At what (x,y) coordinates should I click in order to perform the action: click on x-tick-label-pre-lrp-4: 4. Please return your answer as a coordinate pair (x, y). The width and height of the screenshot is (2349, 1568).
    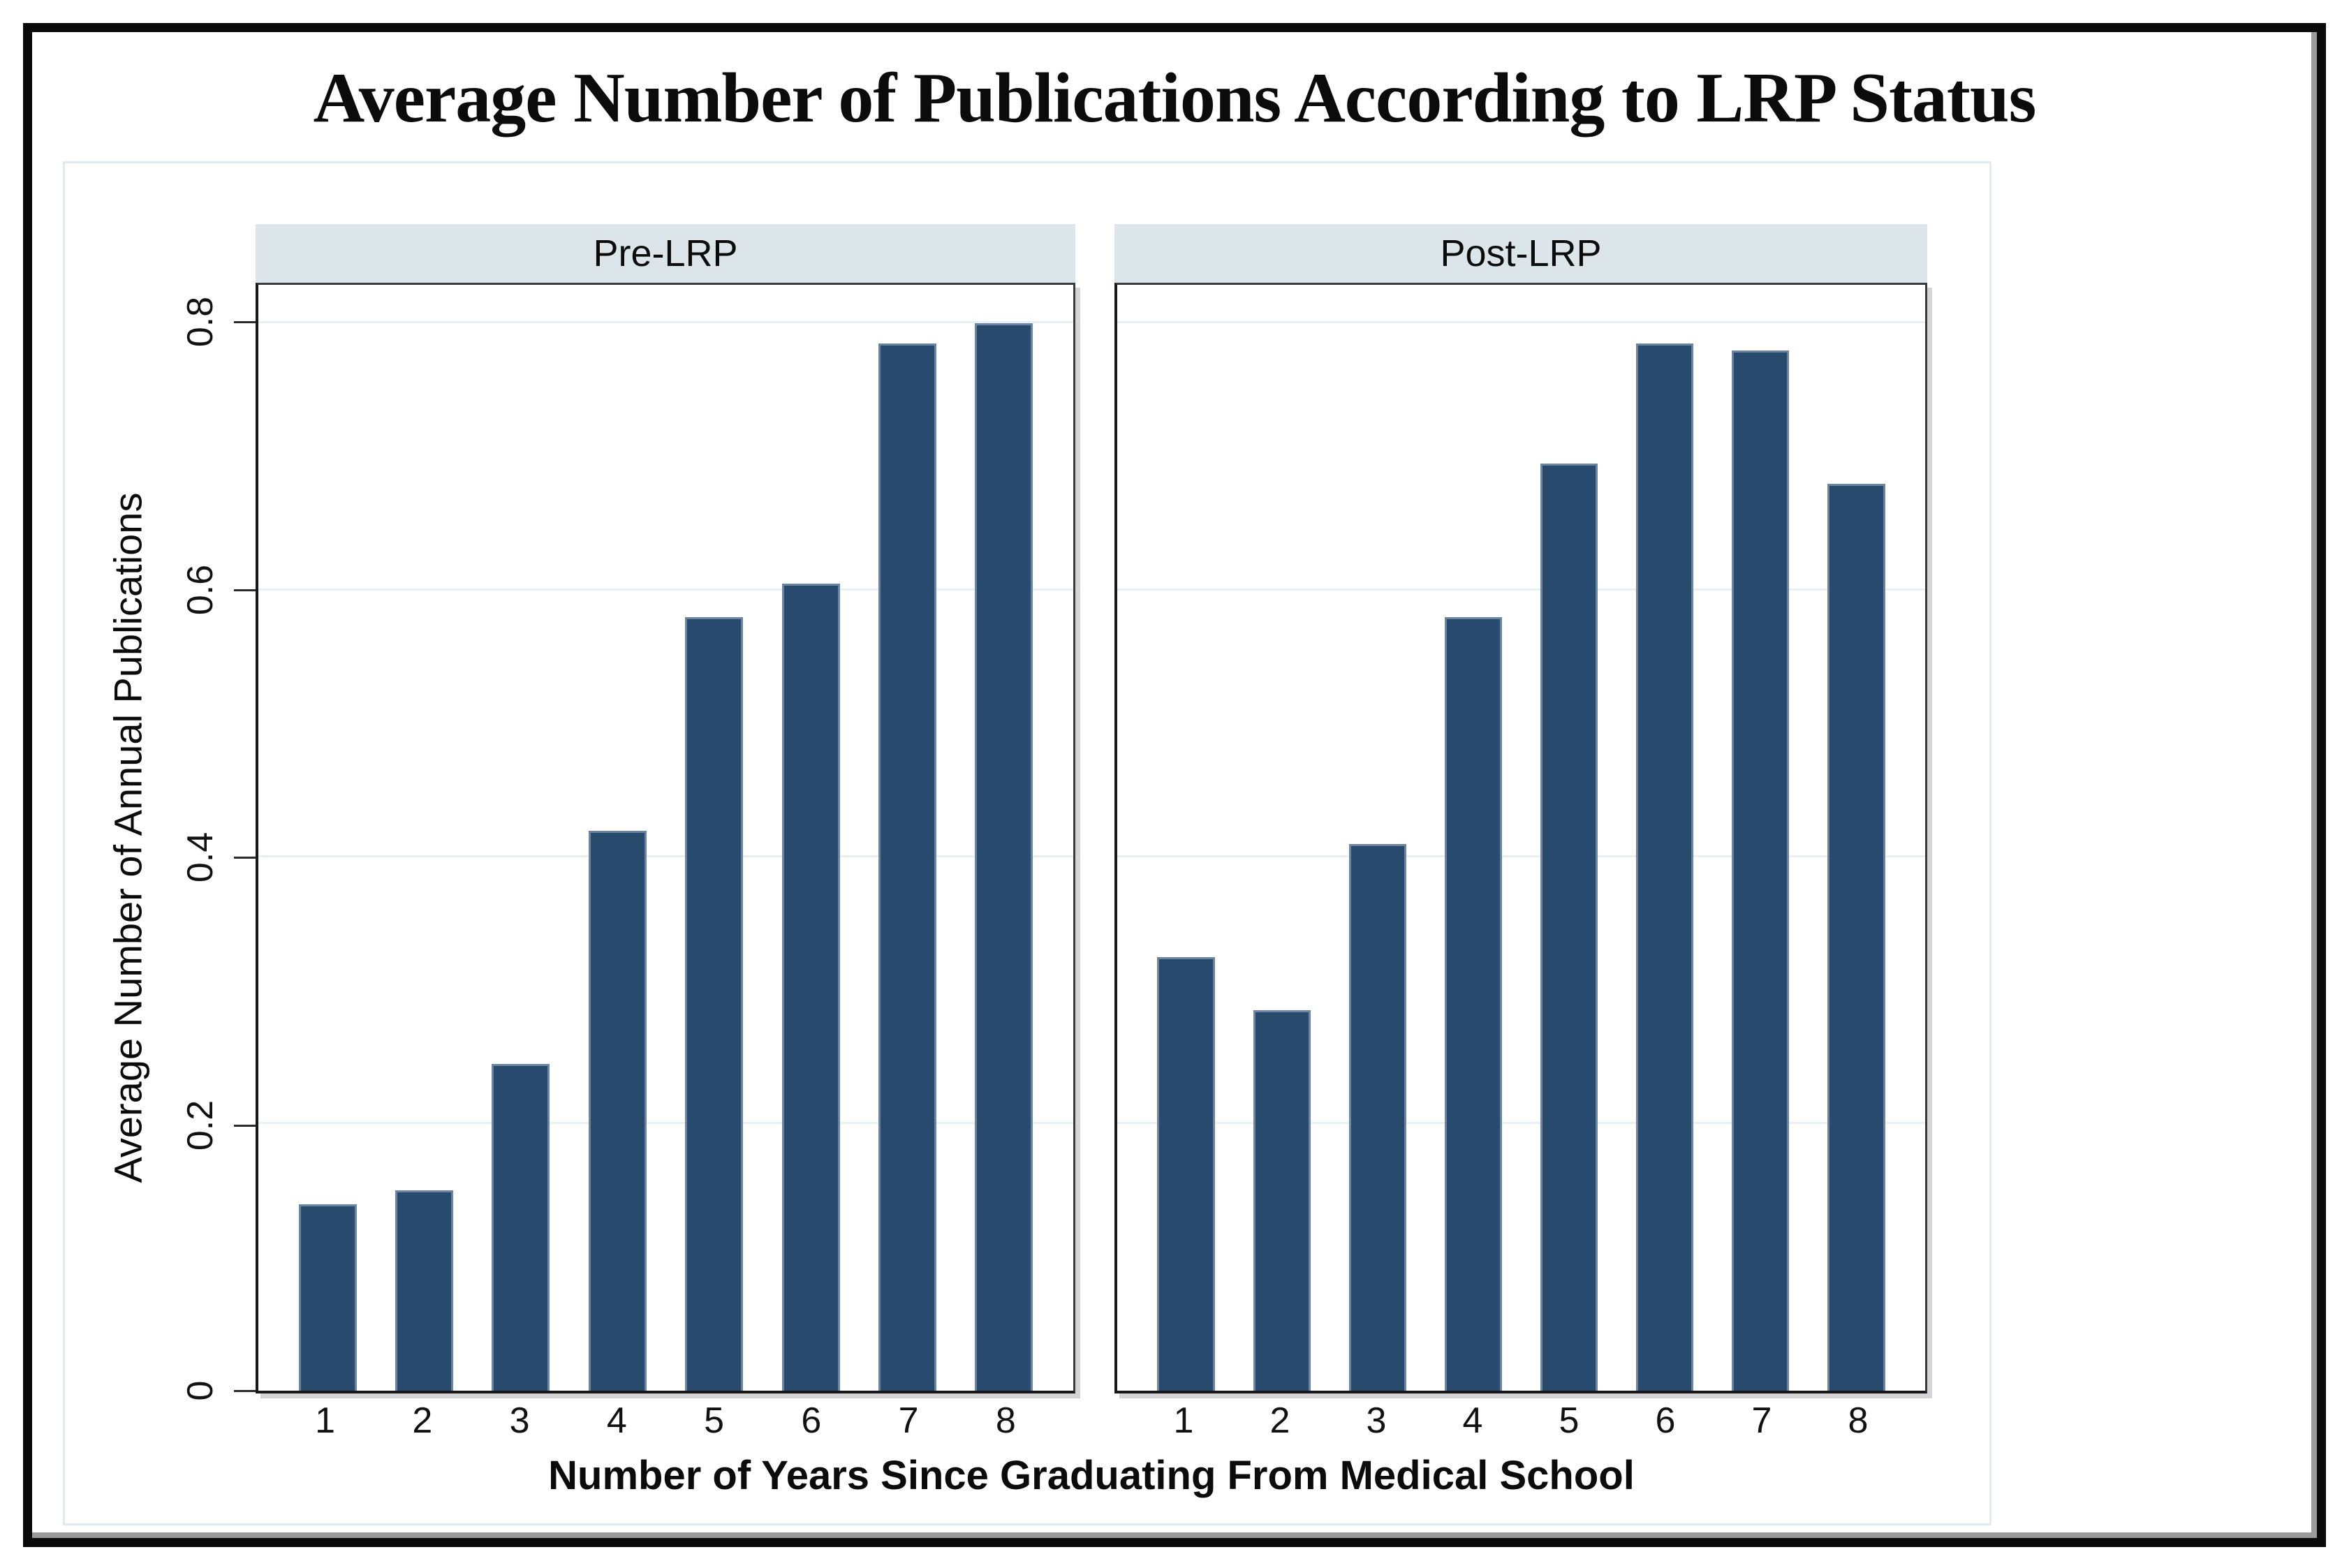
    Looking at the image, I should click on (616, 1420).